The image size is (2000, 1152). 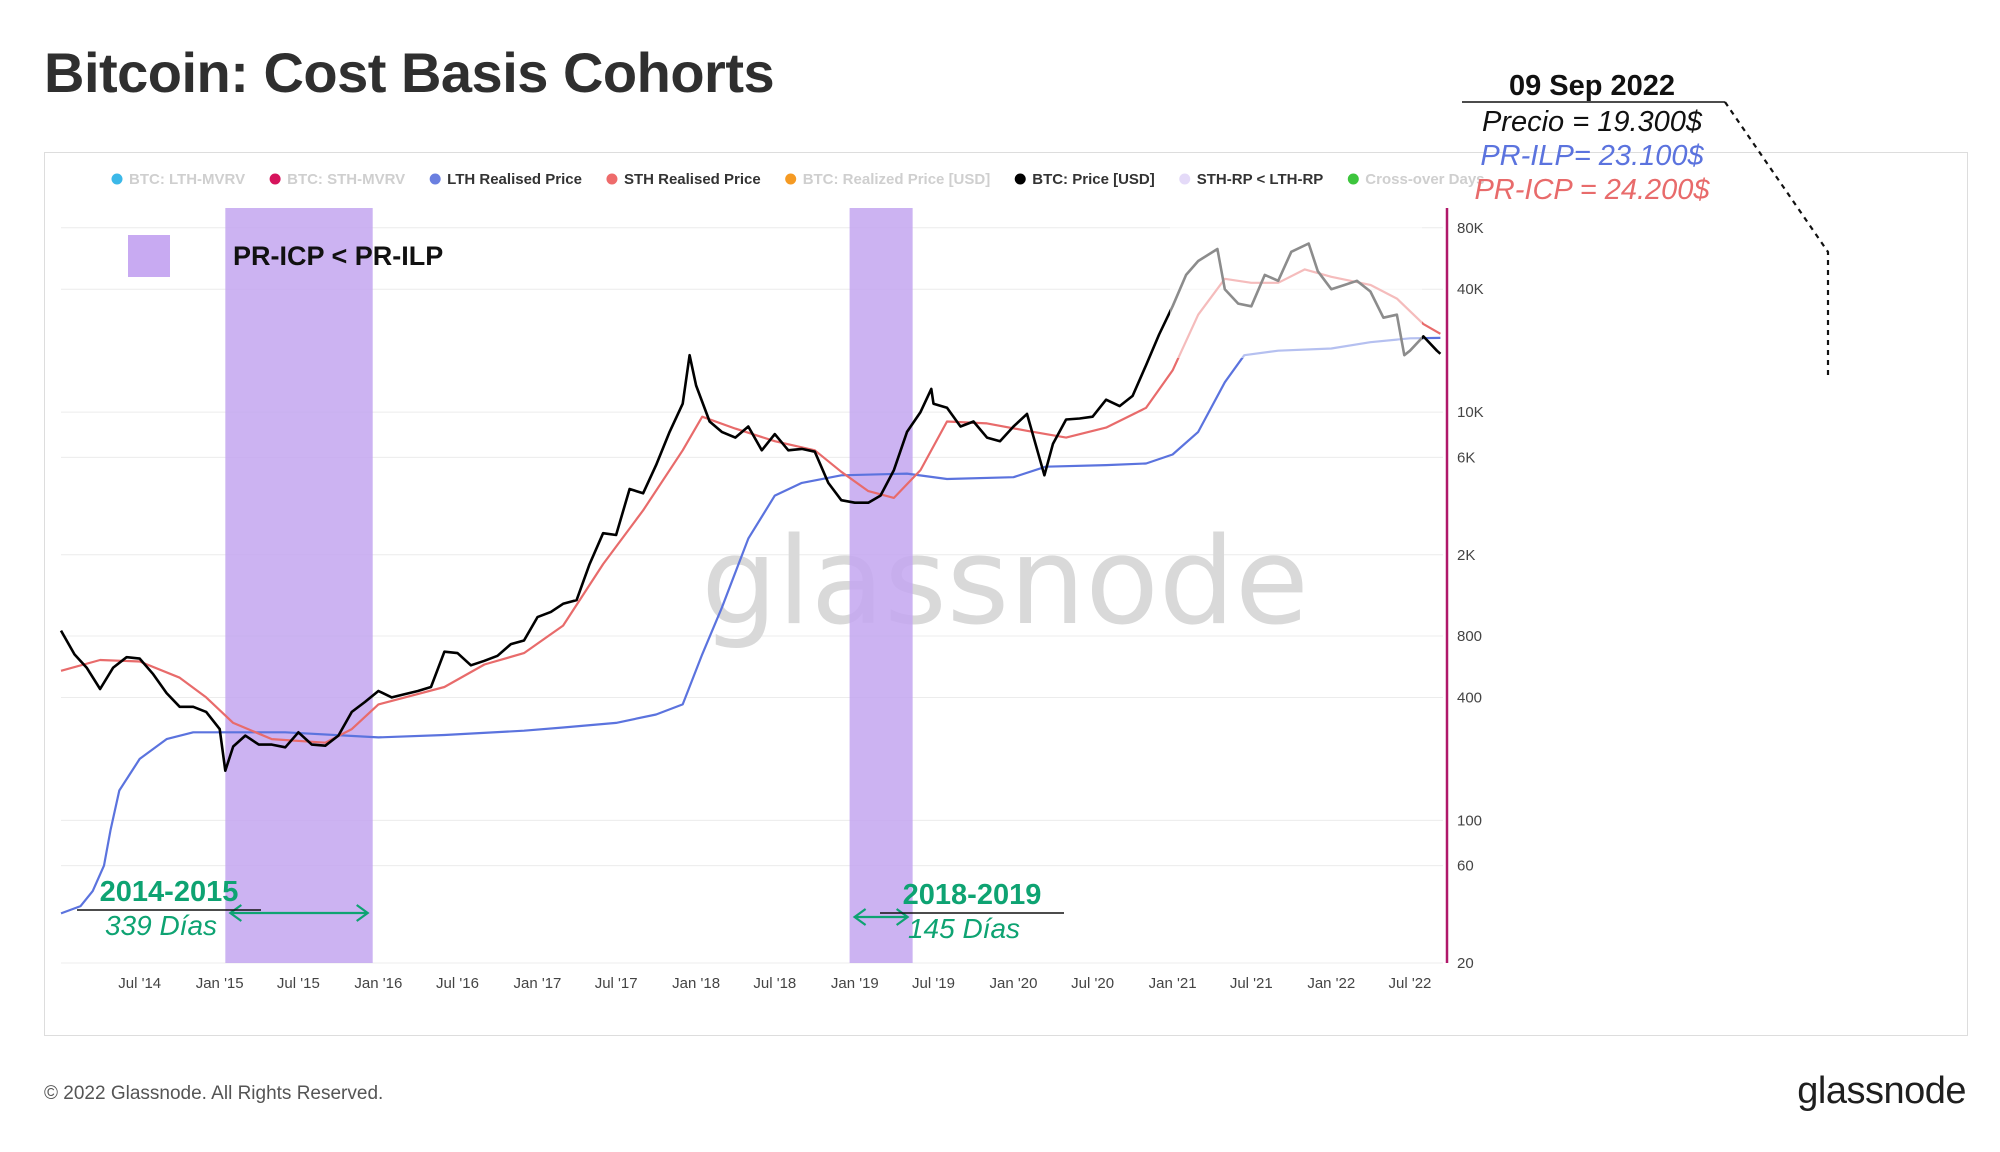 I want to click on y-tick-label: 100, so click(x=1469, y=820).